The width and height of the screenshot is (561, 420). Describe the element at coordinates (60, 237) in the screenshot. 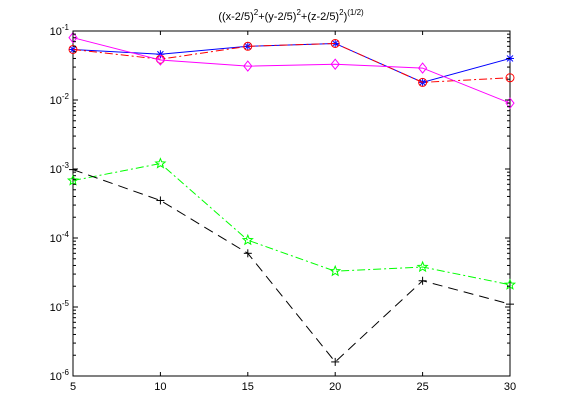

I see `y-tick-label: 10⁻⁴` at that location.